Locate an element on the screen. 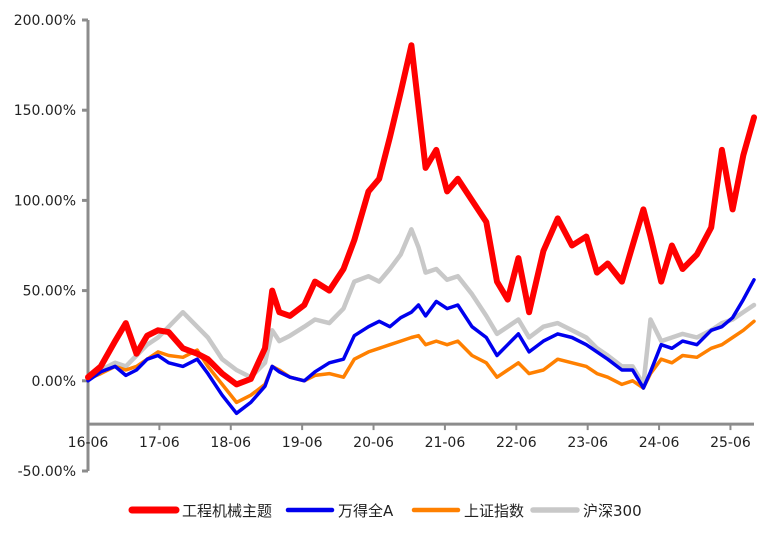  y-tick-label: 150.00% is located at coordinates (45, 111).